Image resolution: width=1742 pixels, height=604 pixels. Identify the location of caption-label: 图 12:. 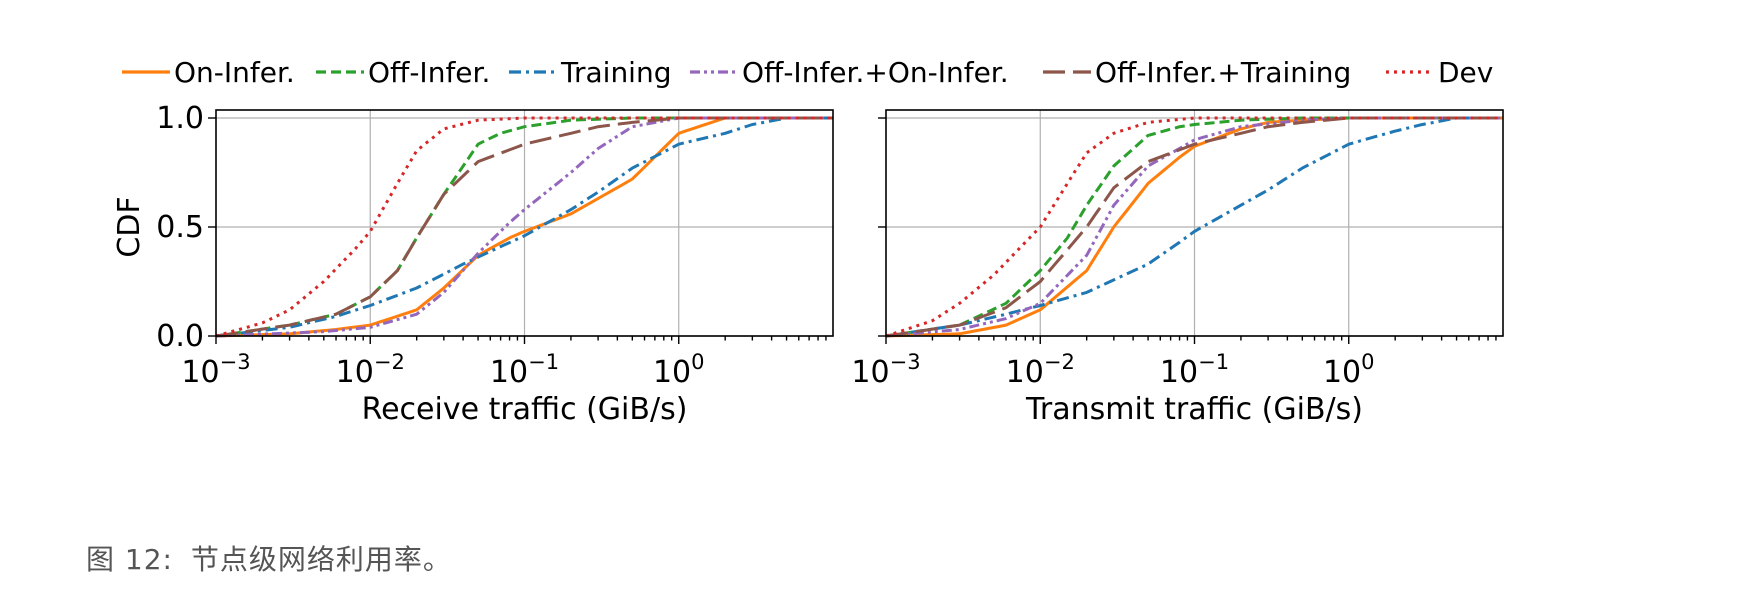
(129, 559).